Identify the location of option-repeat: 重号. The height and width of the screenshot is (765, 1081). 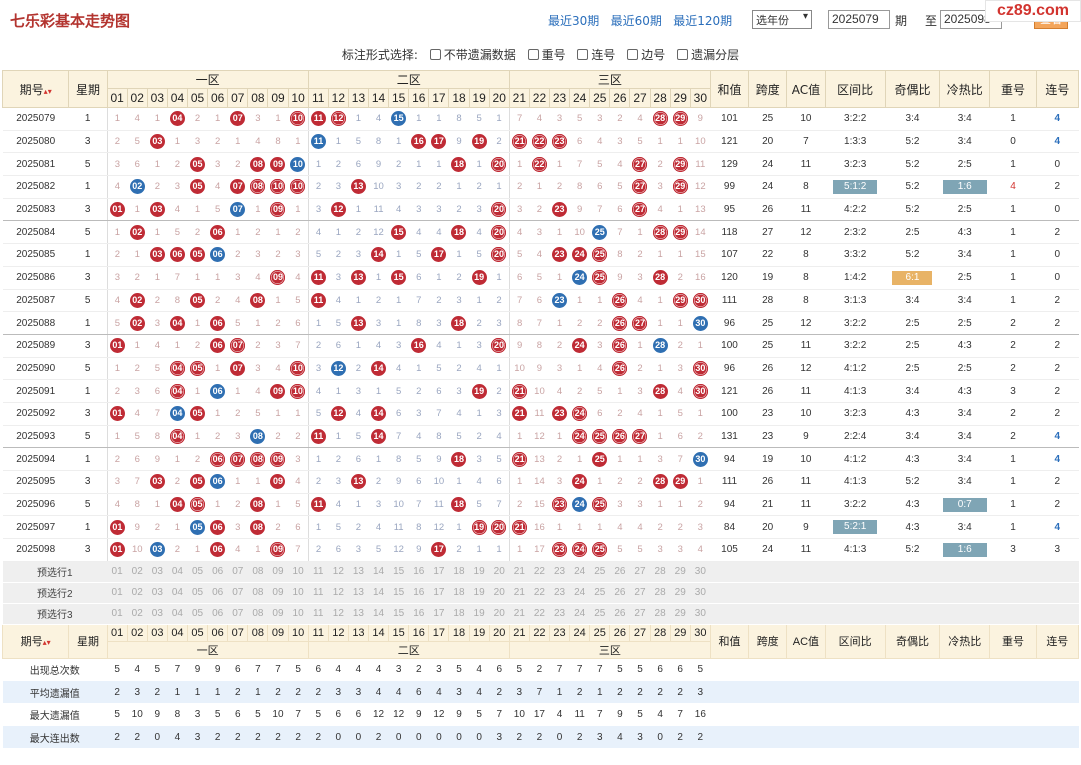
(546, 54).